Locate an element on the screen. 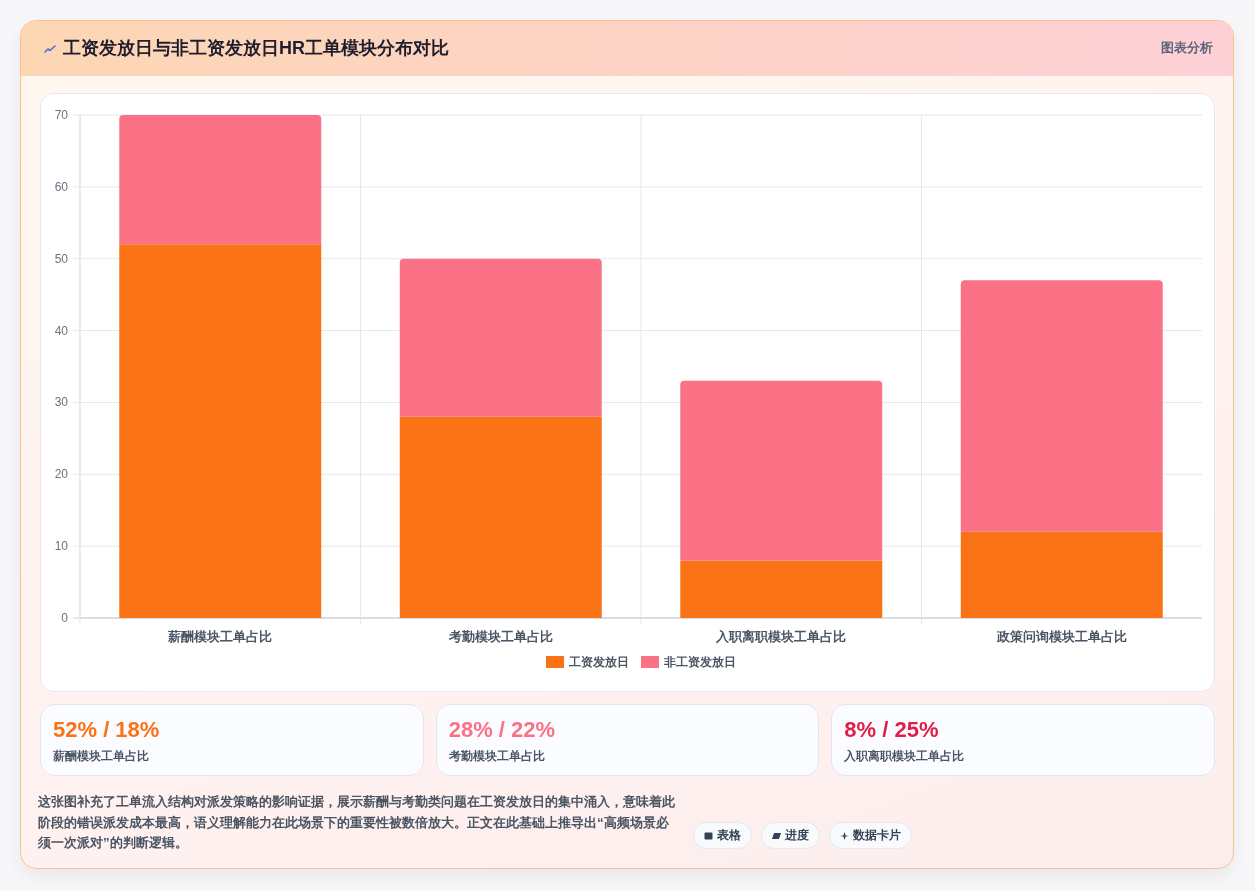  text: 这张图补充了工单流入结构对派发策略的影响证据，展示薪酬与考勤类问题在工资发放日的集中涌入，意味着此阶段的错误派发成本最高，语义理解能力在此场景下的重要性被数倍放大。正文在此基础上推导出“高频场景必须一次派对”的判断逻辑。 is located at coordinates (357, 822).